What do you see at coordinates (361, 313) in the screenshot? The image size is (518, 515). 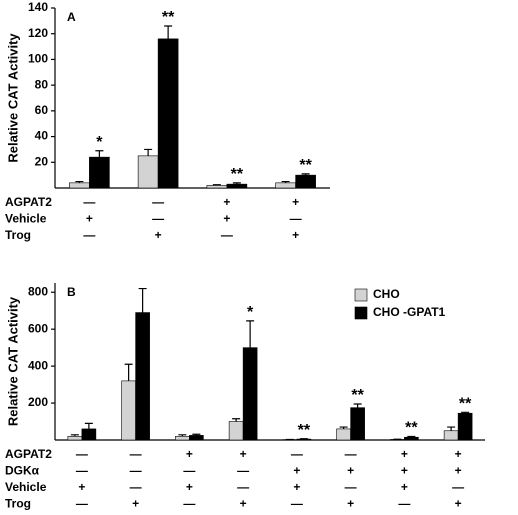 I see `legend-swatch` at bounding box center [361, 313].